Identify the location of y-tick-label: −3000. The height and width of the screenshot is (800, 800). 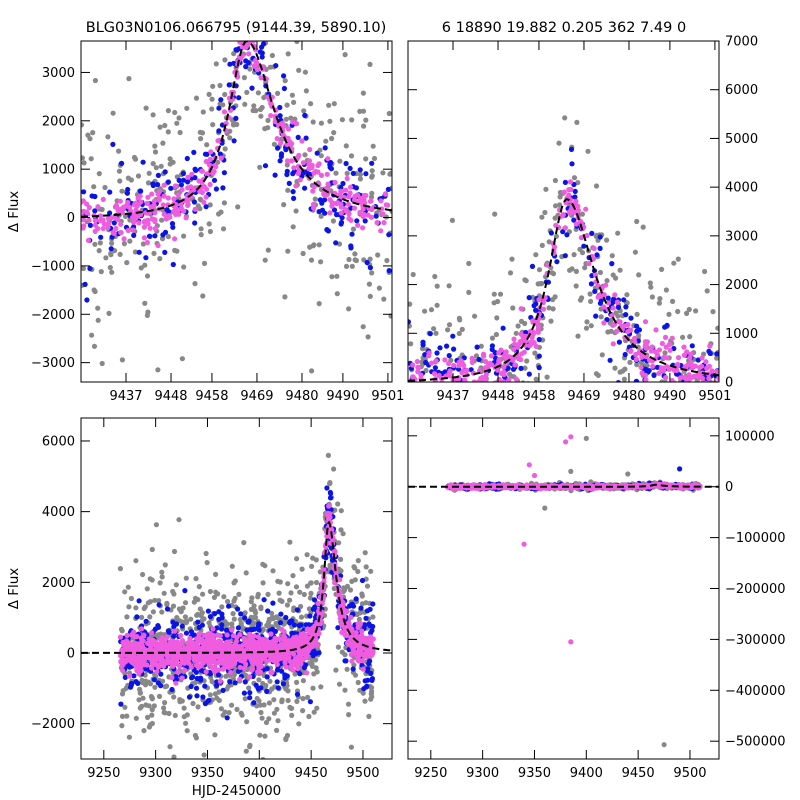
(53, 363).